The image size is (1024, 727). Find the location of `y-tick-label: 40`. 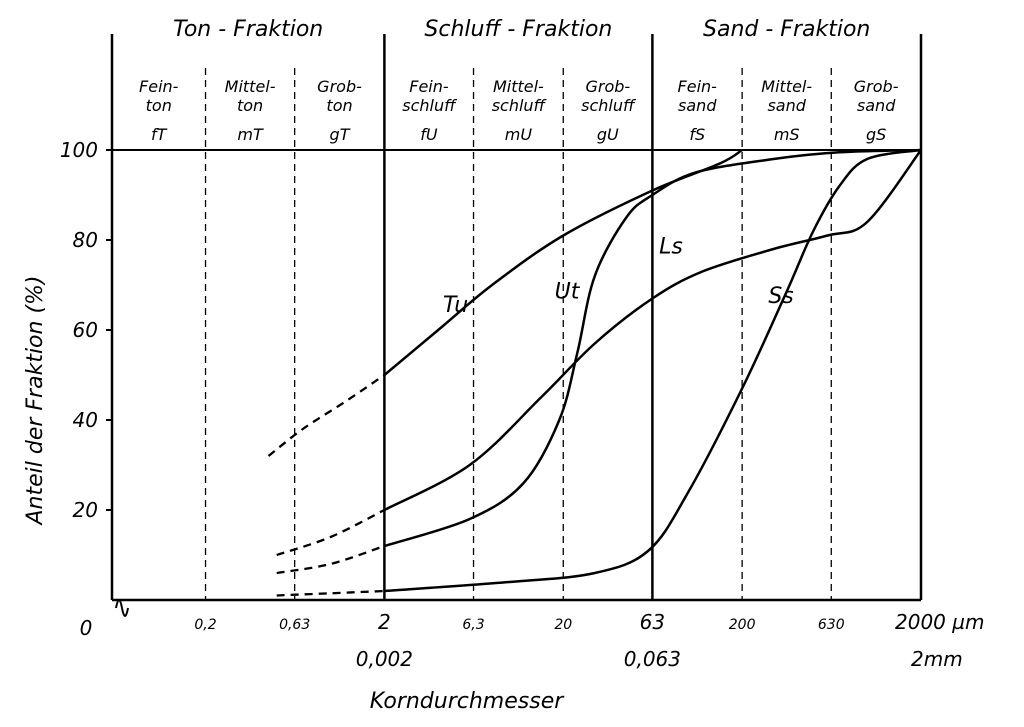

y-tick-label: 40 is located at coordinates (85, 420).